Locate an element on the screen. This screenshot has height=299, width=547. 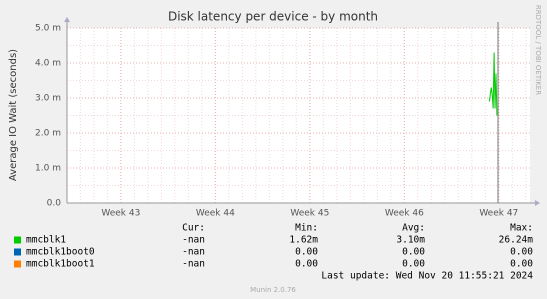
y-tick-label: 5.0 m is located at coordinates (48, 29).